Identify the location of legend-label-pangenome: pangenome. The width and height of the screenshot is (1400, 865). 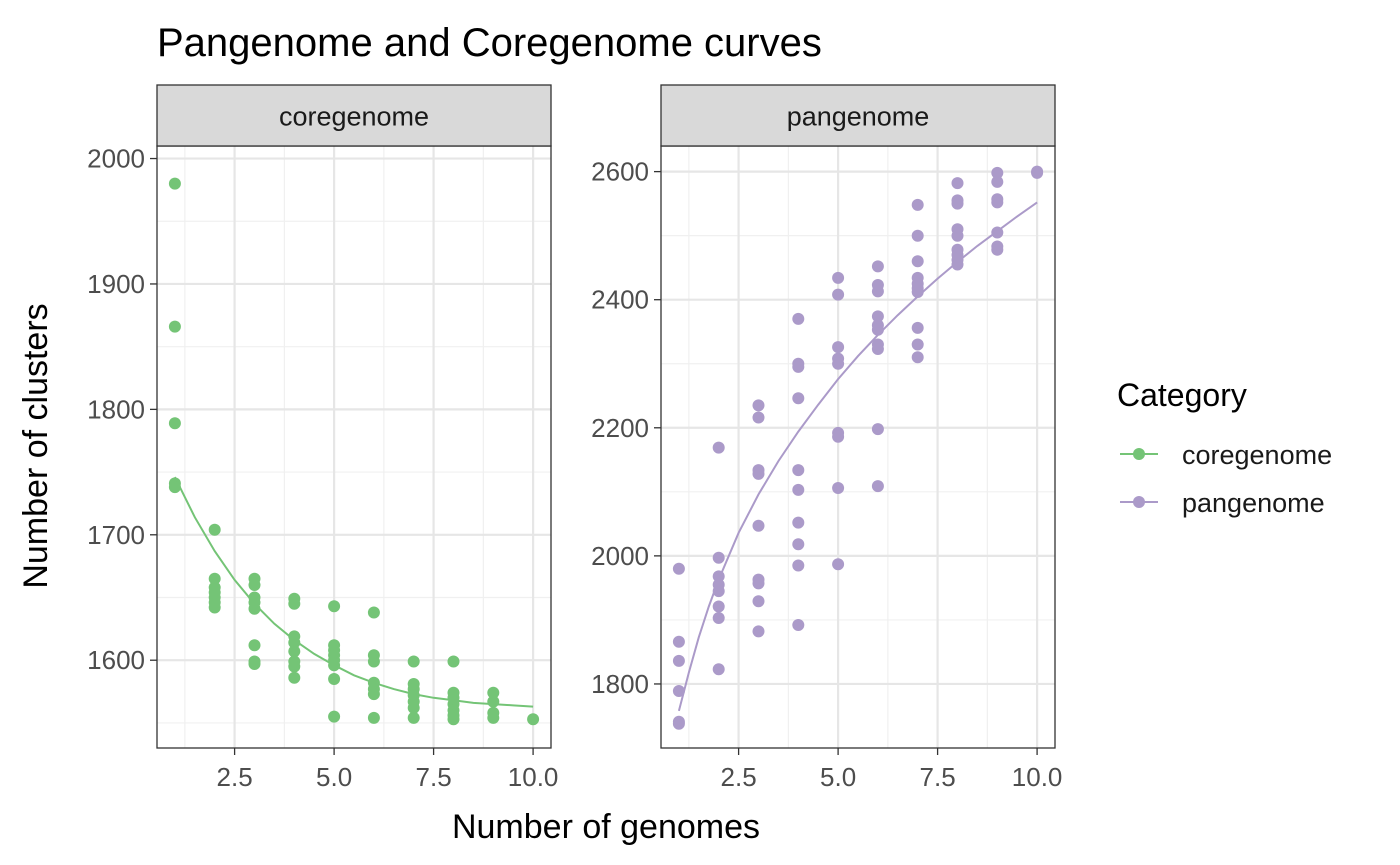
(1253, 503).